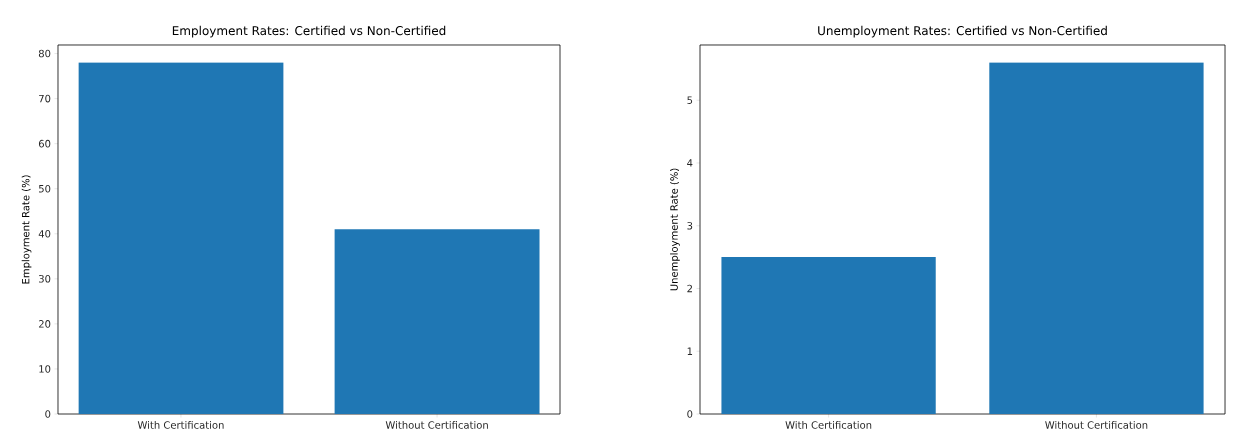 This screenshot has height=436, width=1238. Describe the element at coordinates (690, 163) in the screenshot. I see `y-tick-label: 4` at that location.